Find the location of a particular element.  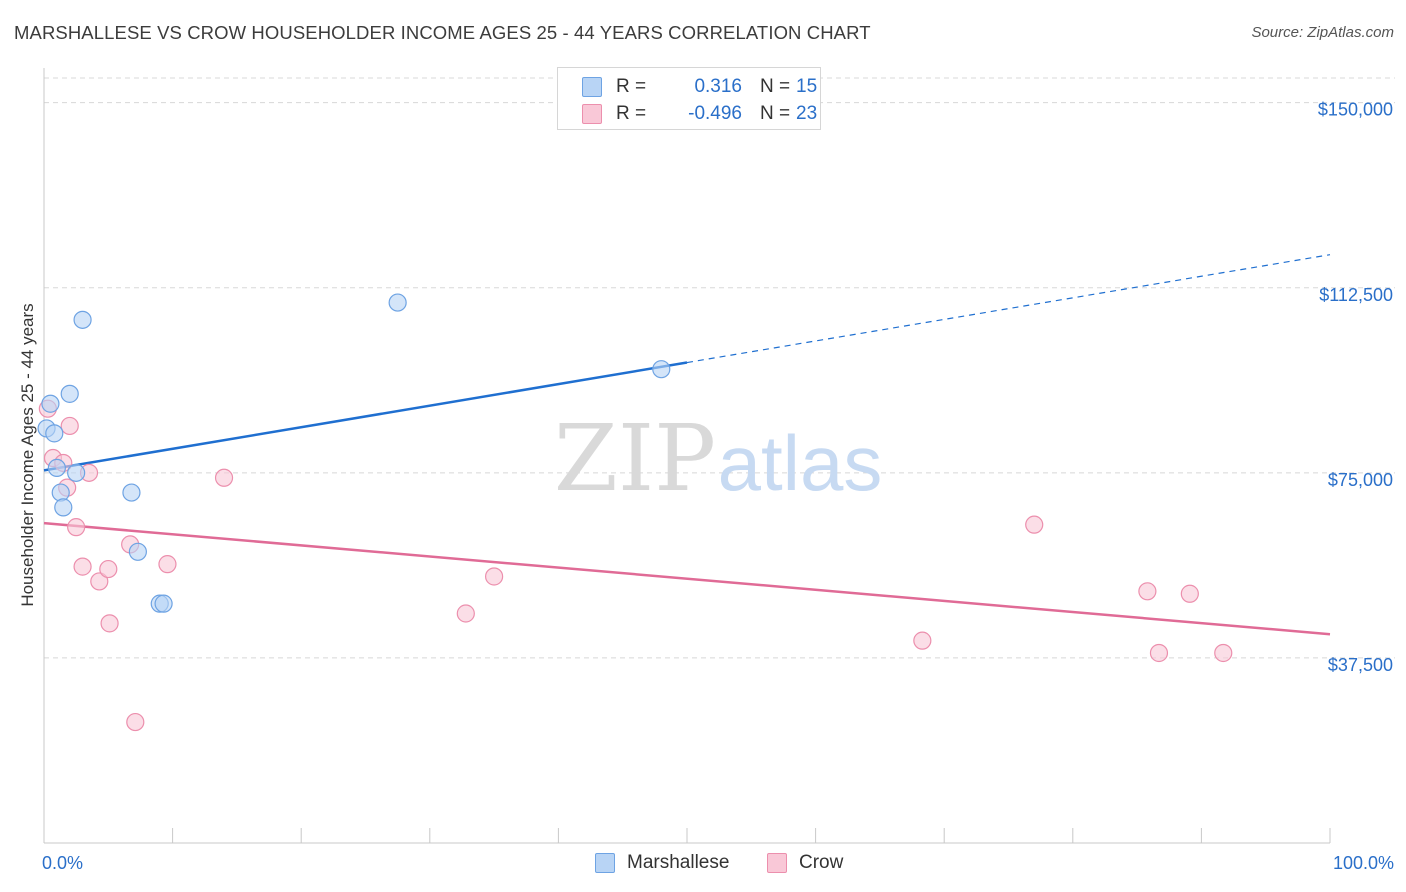

watermark-zip: ZIP is located at coordinates (635, 458).